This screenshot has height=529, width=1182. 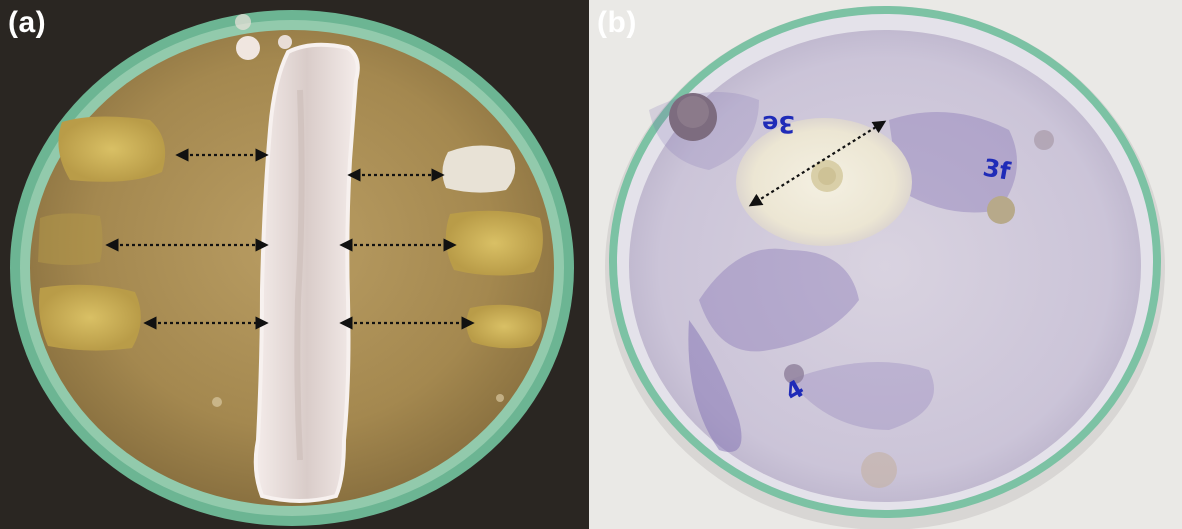 I want to click on halo-diameter-arrow, so click(x=817, y=163).